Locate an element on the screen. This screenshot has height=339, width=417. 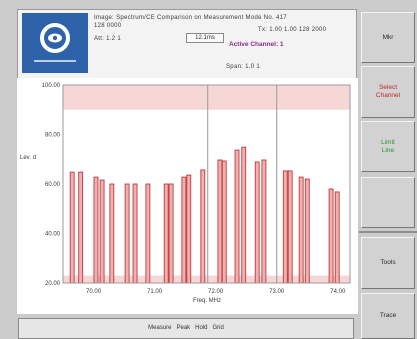
softkey-select-channel: Select Channel is located at coordinates (388, 92).